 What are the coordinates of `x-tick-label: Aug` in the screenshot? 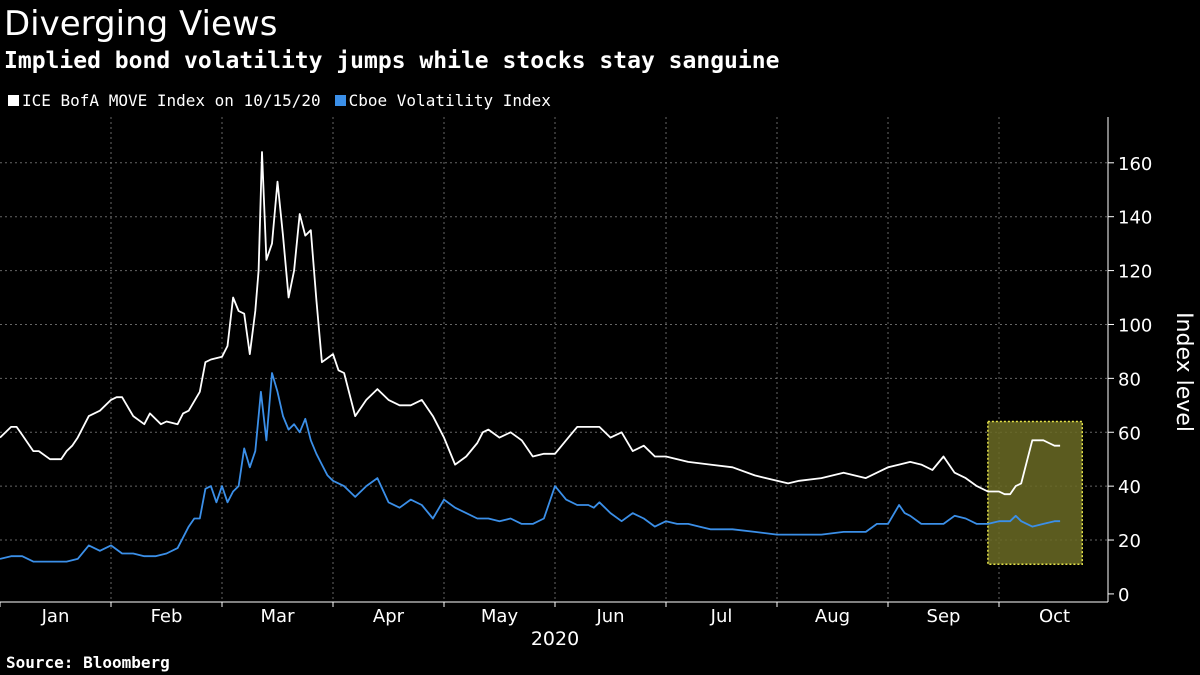 It's located at (832, 616).